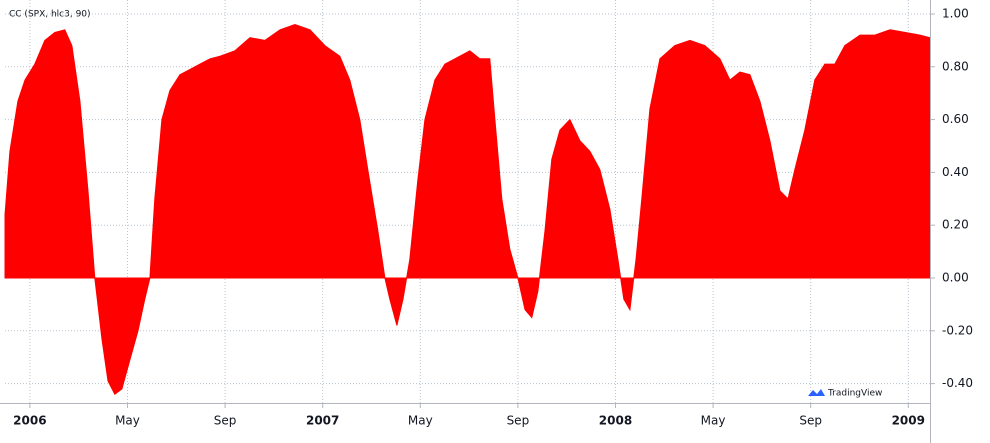 This screenshot has height=443, width=990. I want to click on x-tick-label: 2008, so click(615, 421).